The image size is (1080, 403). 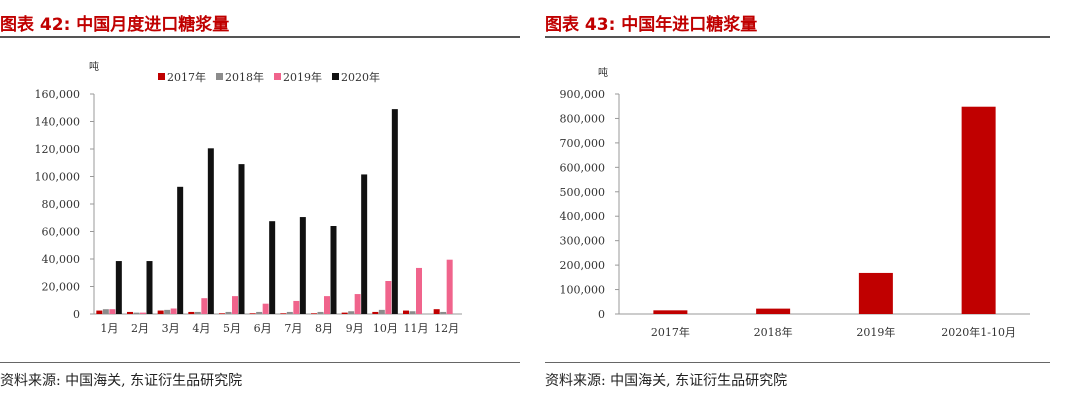 I want to click on x-tick-label: 9月, so click(x=355, y=328).